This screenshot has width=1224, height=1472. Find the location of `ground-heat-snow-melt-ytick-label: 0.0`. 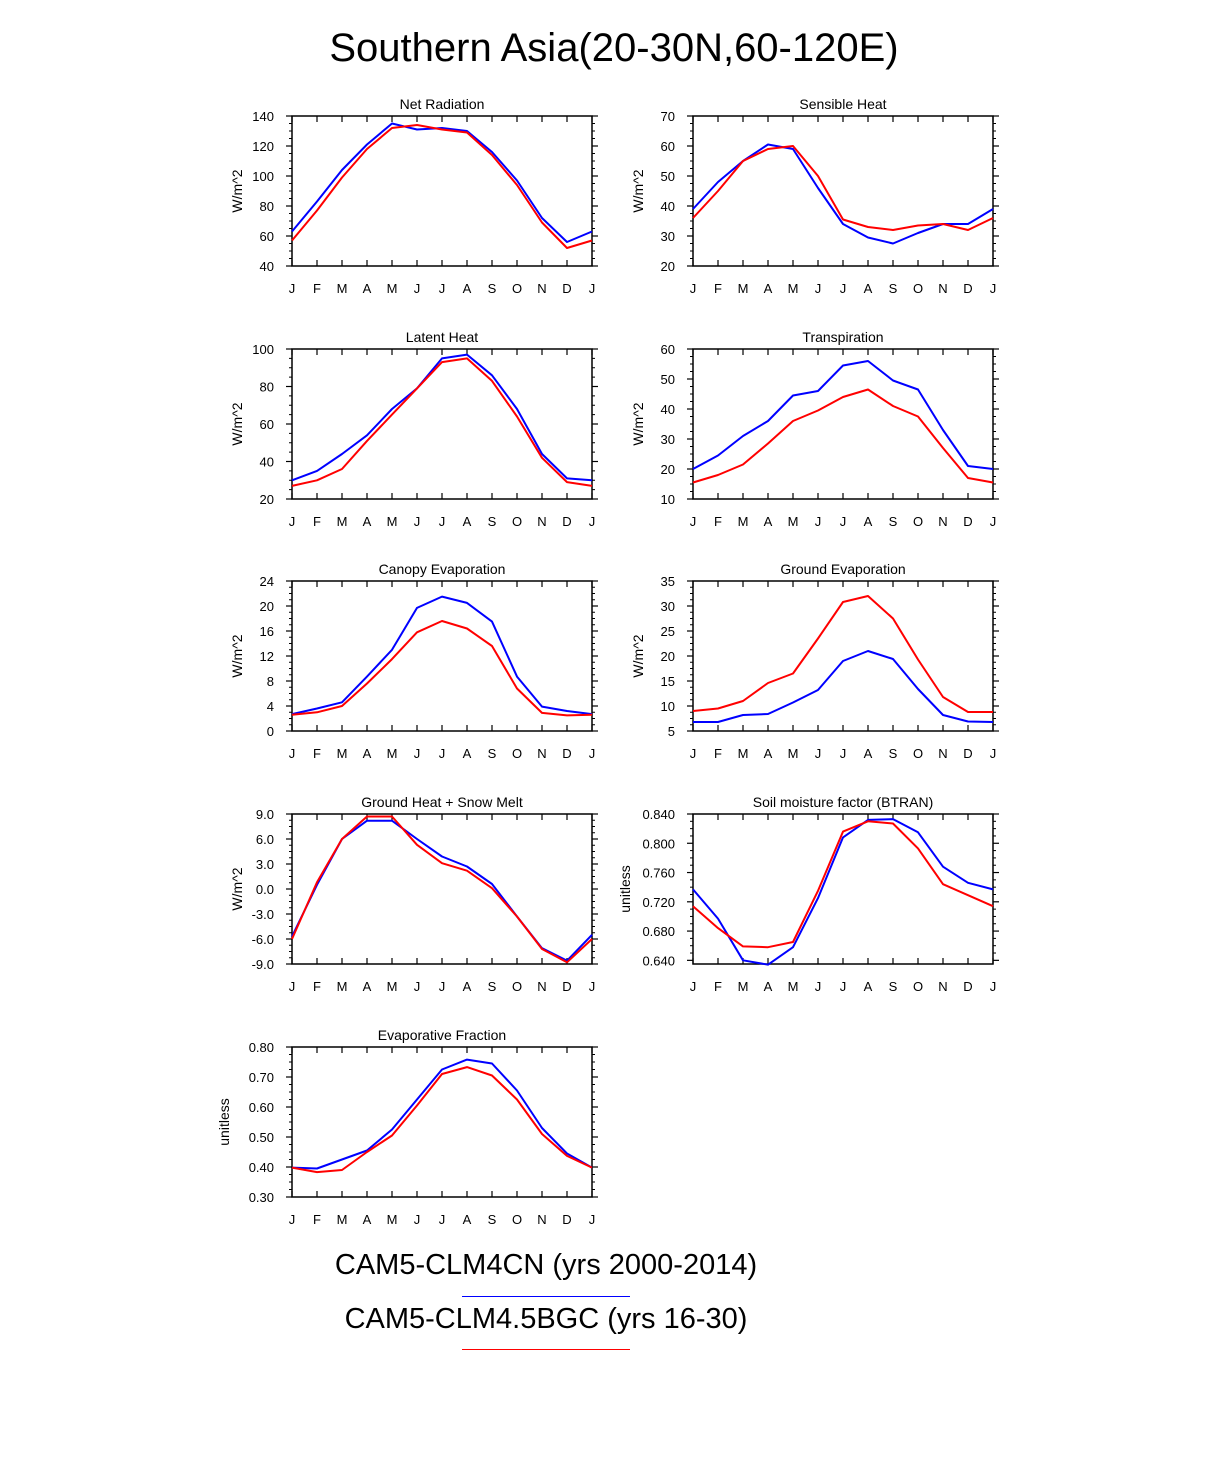

ground-heat-snow-melt-ytick-label: 0.0 is located at coordinates (265, 889).